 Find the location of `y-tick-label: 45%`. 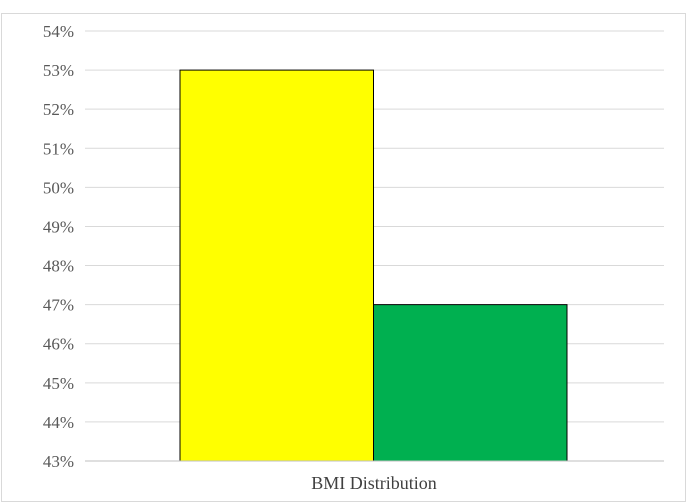

y-tick-label: 45% is located at coordinates (58, 383).